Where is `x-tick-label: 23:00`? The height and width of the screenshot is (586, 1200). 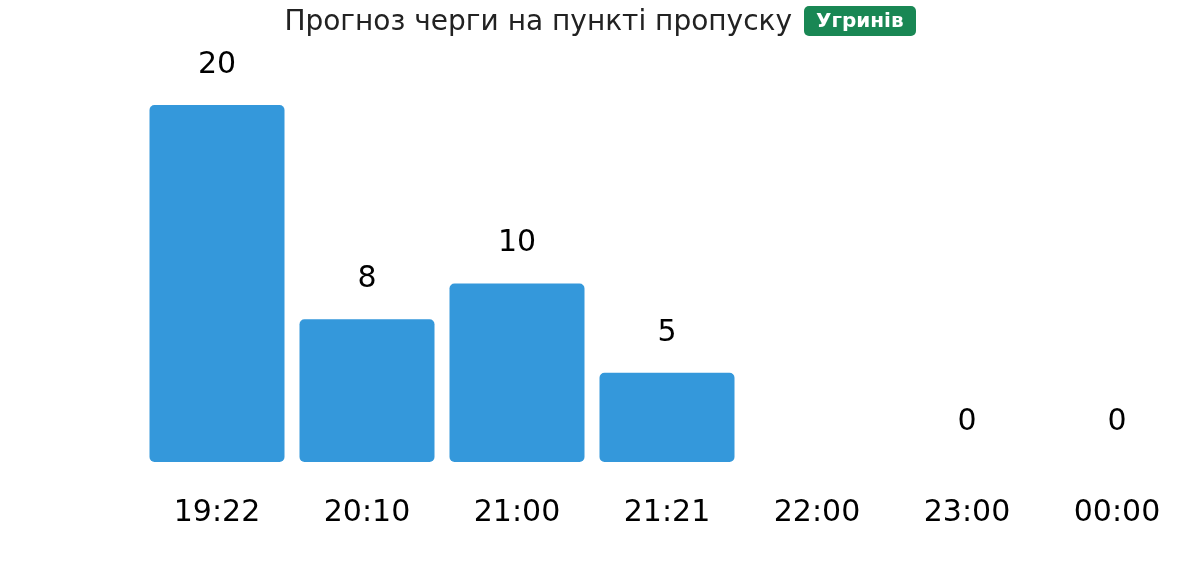
x-tick-label: 23:00 is located at coordinates (967, 510).